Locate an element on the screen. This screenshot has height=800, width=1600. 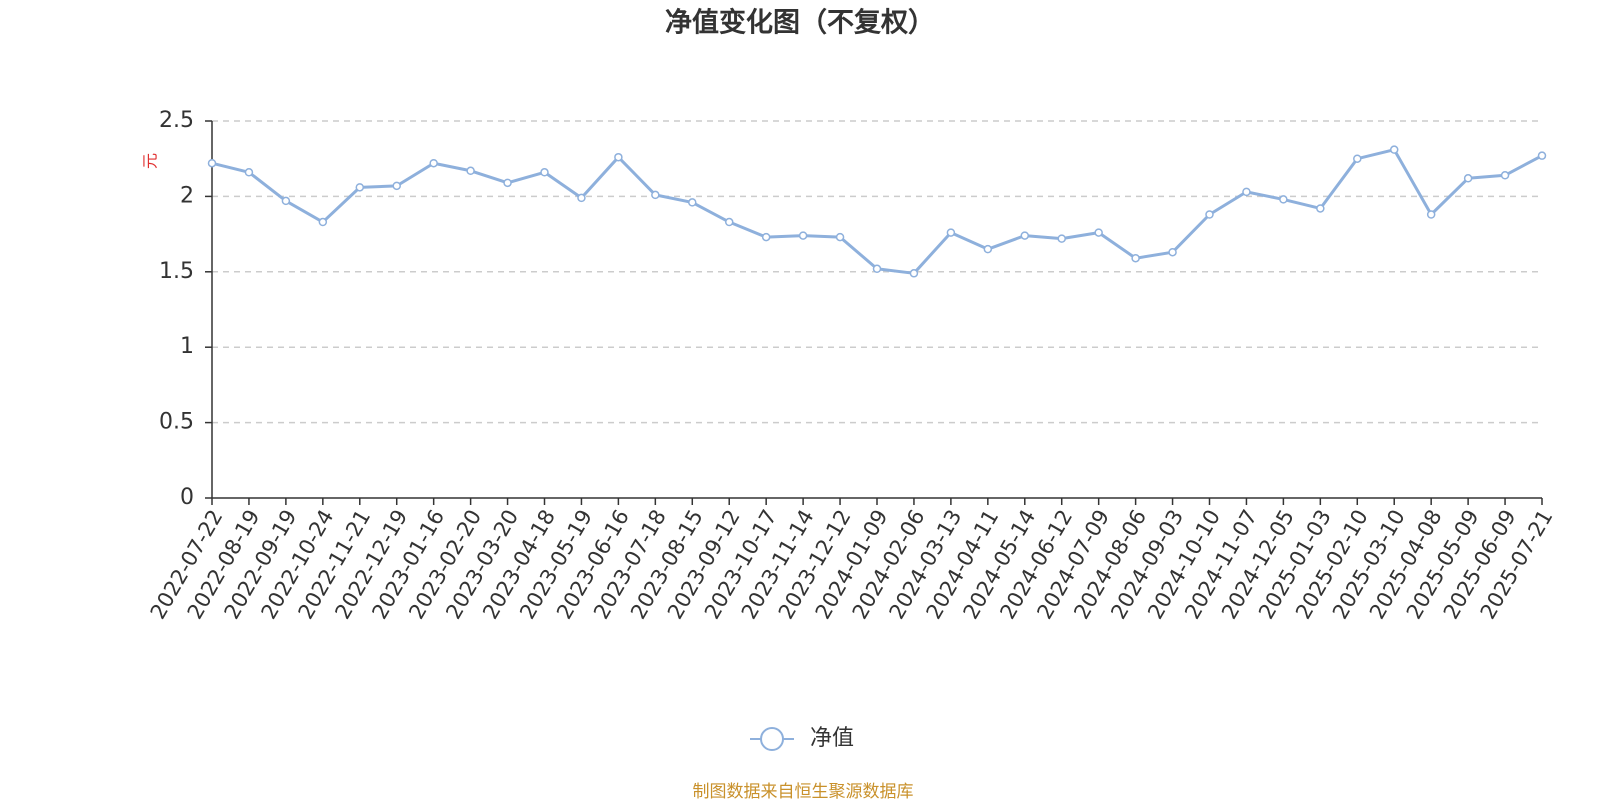
y-tick-label: 2 is located at coordinates (187, 195).